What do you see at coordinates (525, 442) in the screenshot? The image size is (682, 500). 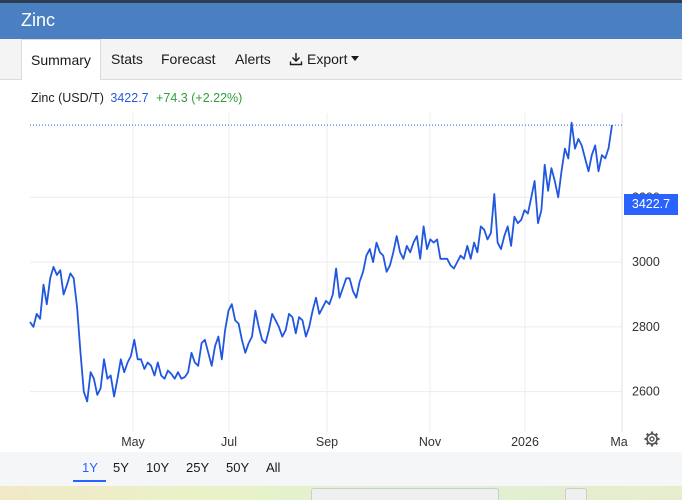 I see `x-tick-label: 2026` at bounding box center [525, 442].